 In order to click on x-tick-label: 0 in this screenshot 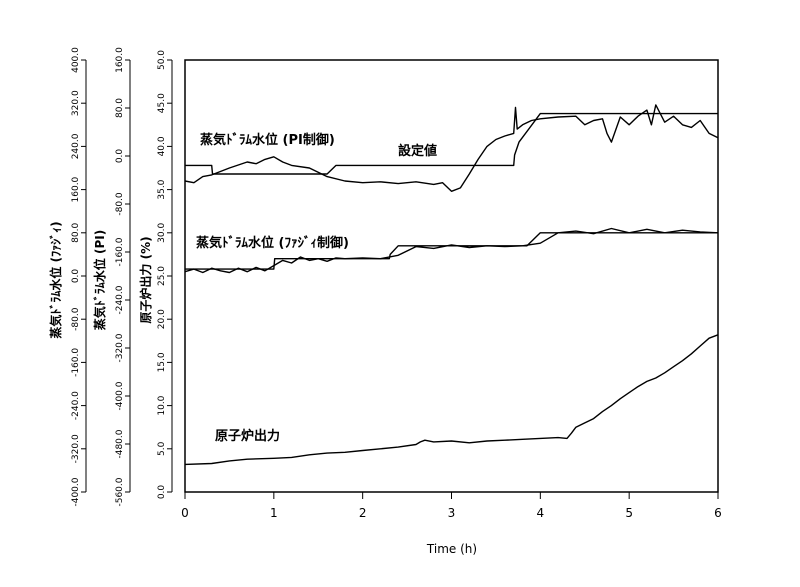, I will do `click(185, 513)`.